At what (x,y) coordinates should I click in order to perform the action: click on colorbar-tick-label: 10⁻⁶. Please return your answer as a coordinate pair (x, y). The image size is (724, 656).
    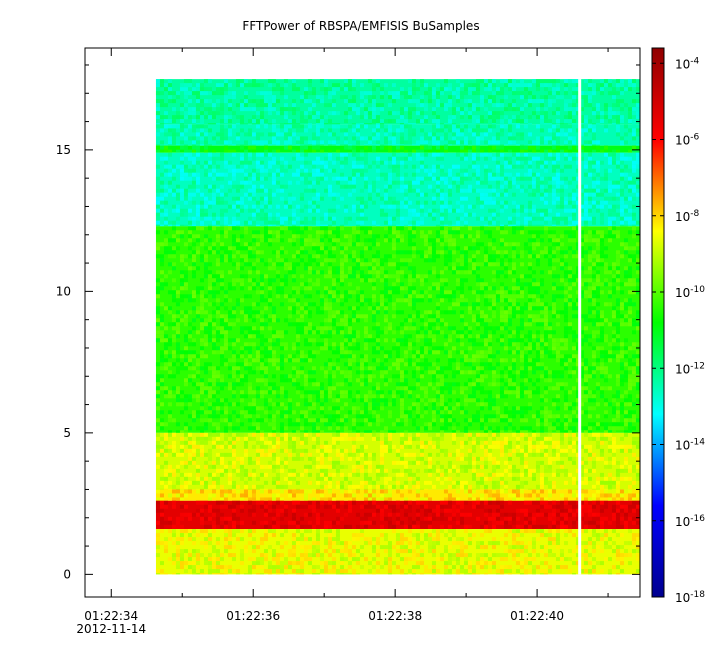
    Looking at the image, I should click on (687, 140).